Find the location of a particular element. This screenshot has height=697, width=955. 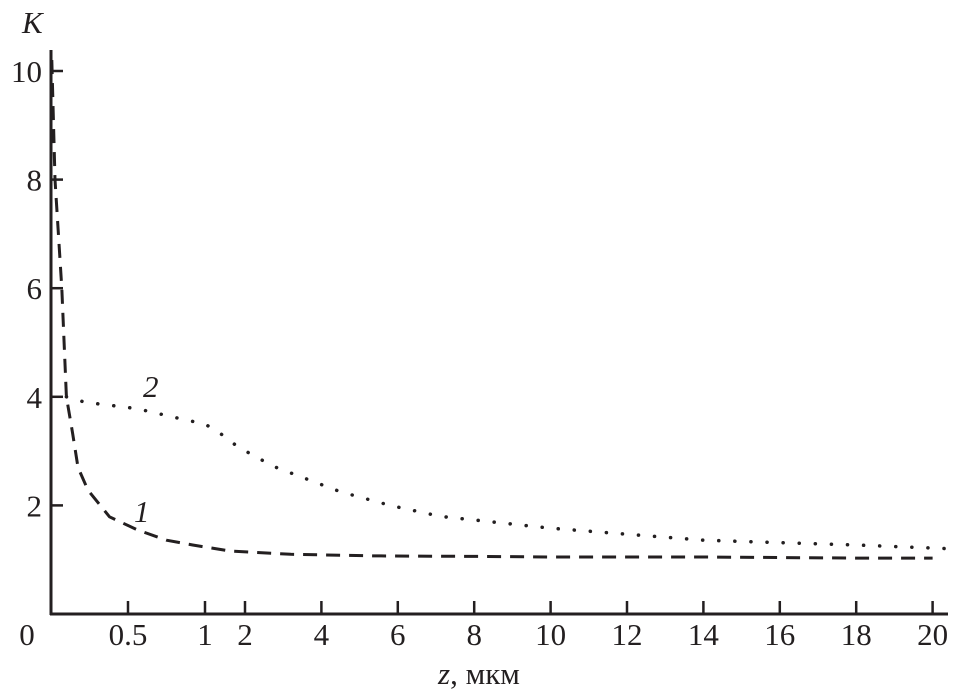

x-tick-label: 20 is located at coordinates (932, 634).